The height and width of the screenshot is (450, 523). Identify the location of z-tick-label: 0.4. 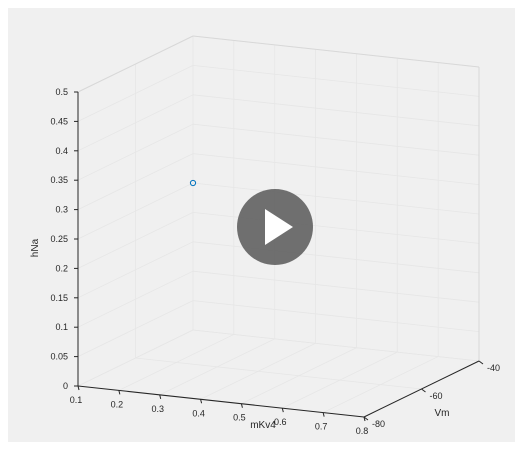
(61, 151).